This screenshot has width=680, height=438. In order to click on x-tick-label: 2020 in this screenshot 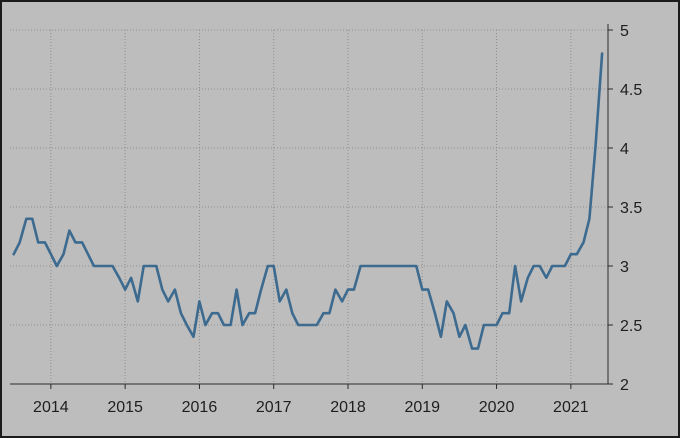, I will do `click(497, 407)`.